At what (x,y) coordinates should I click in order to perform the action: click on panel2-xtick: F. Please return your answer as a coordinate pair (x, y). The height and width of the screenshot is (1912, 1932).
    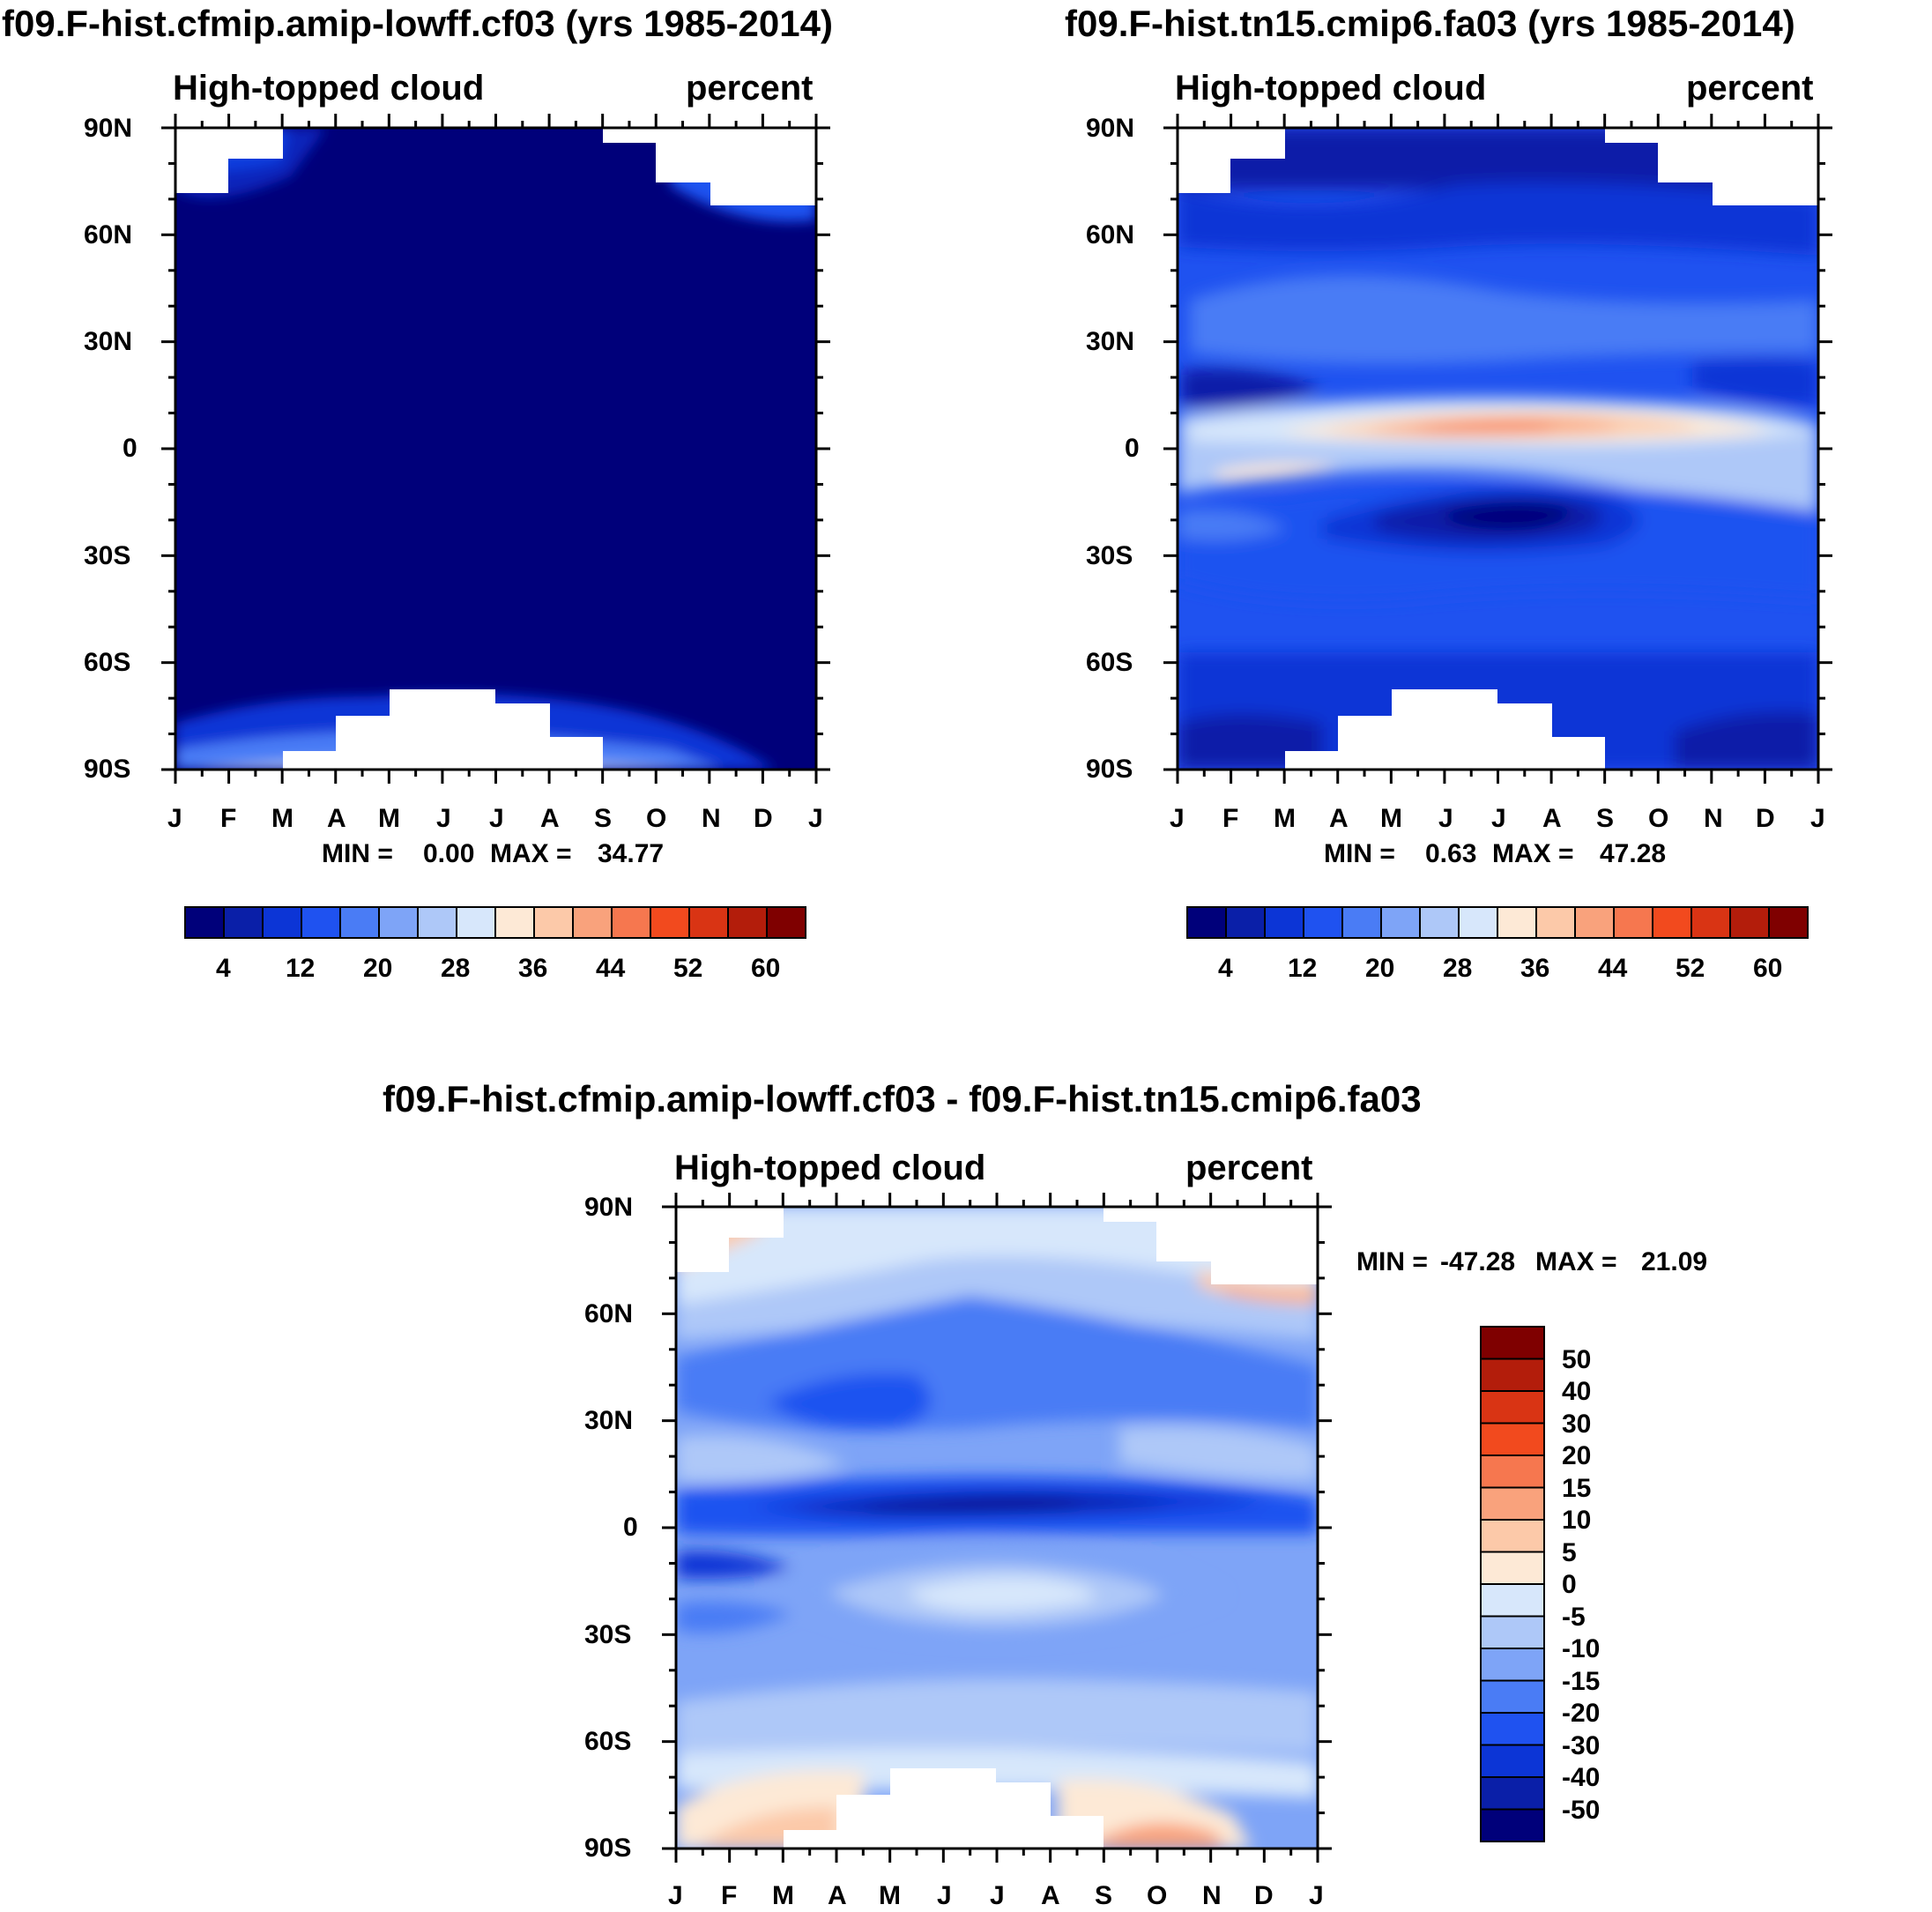
    Looking at the image, I should click on (1230, 818).